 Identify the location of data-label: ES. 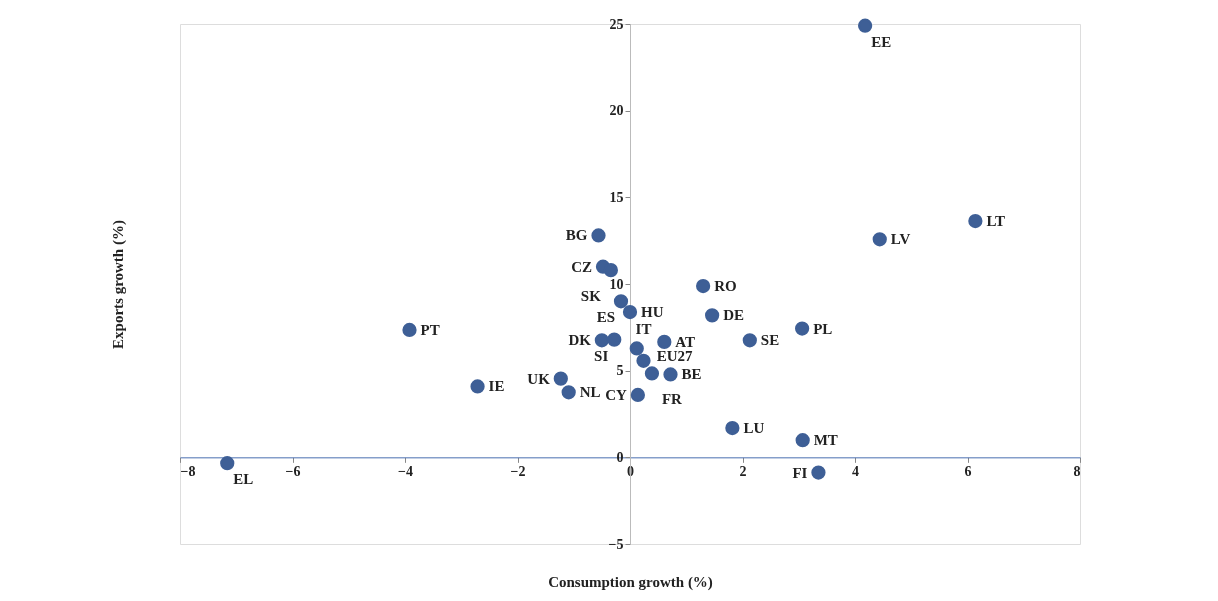
(605, 317).